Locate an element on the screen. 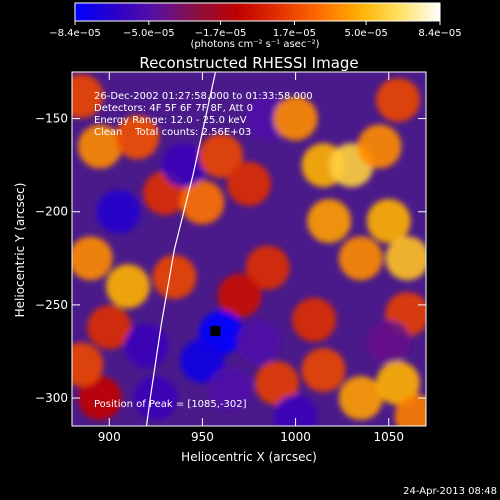  x-axis-label: Heliocentric X (arcsec) is located at coordinates (249, 457).